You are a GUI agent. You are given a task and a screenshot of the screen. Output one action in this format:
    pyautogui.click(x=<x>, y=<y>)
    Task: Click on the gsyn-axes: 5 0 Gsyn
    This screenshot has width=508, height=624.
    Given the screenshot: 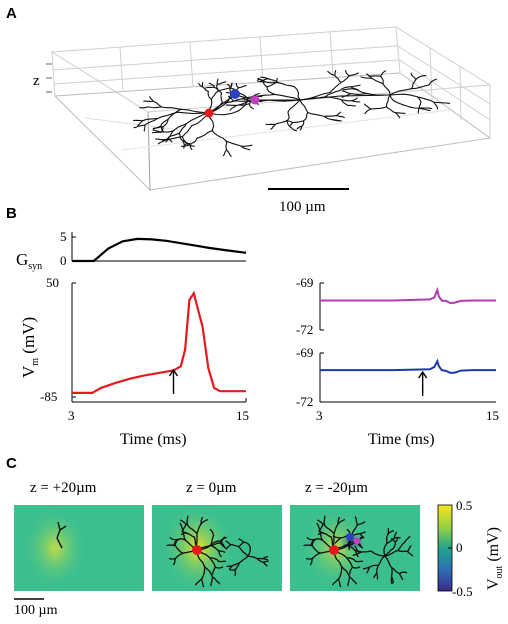 What is the action you would take?
    pyautogui.click(x=131, y=250)
    